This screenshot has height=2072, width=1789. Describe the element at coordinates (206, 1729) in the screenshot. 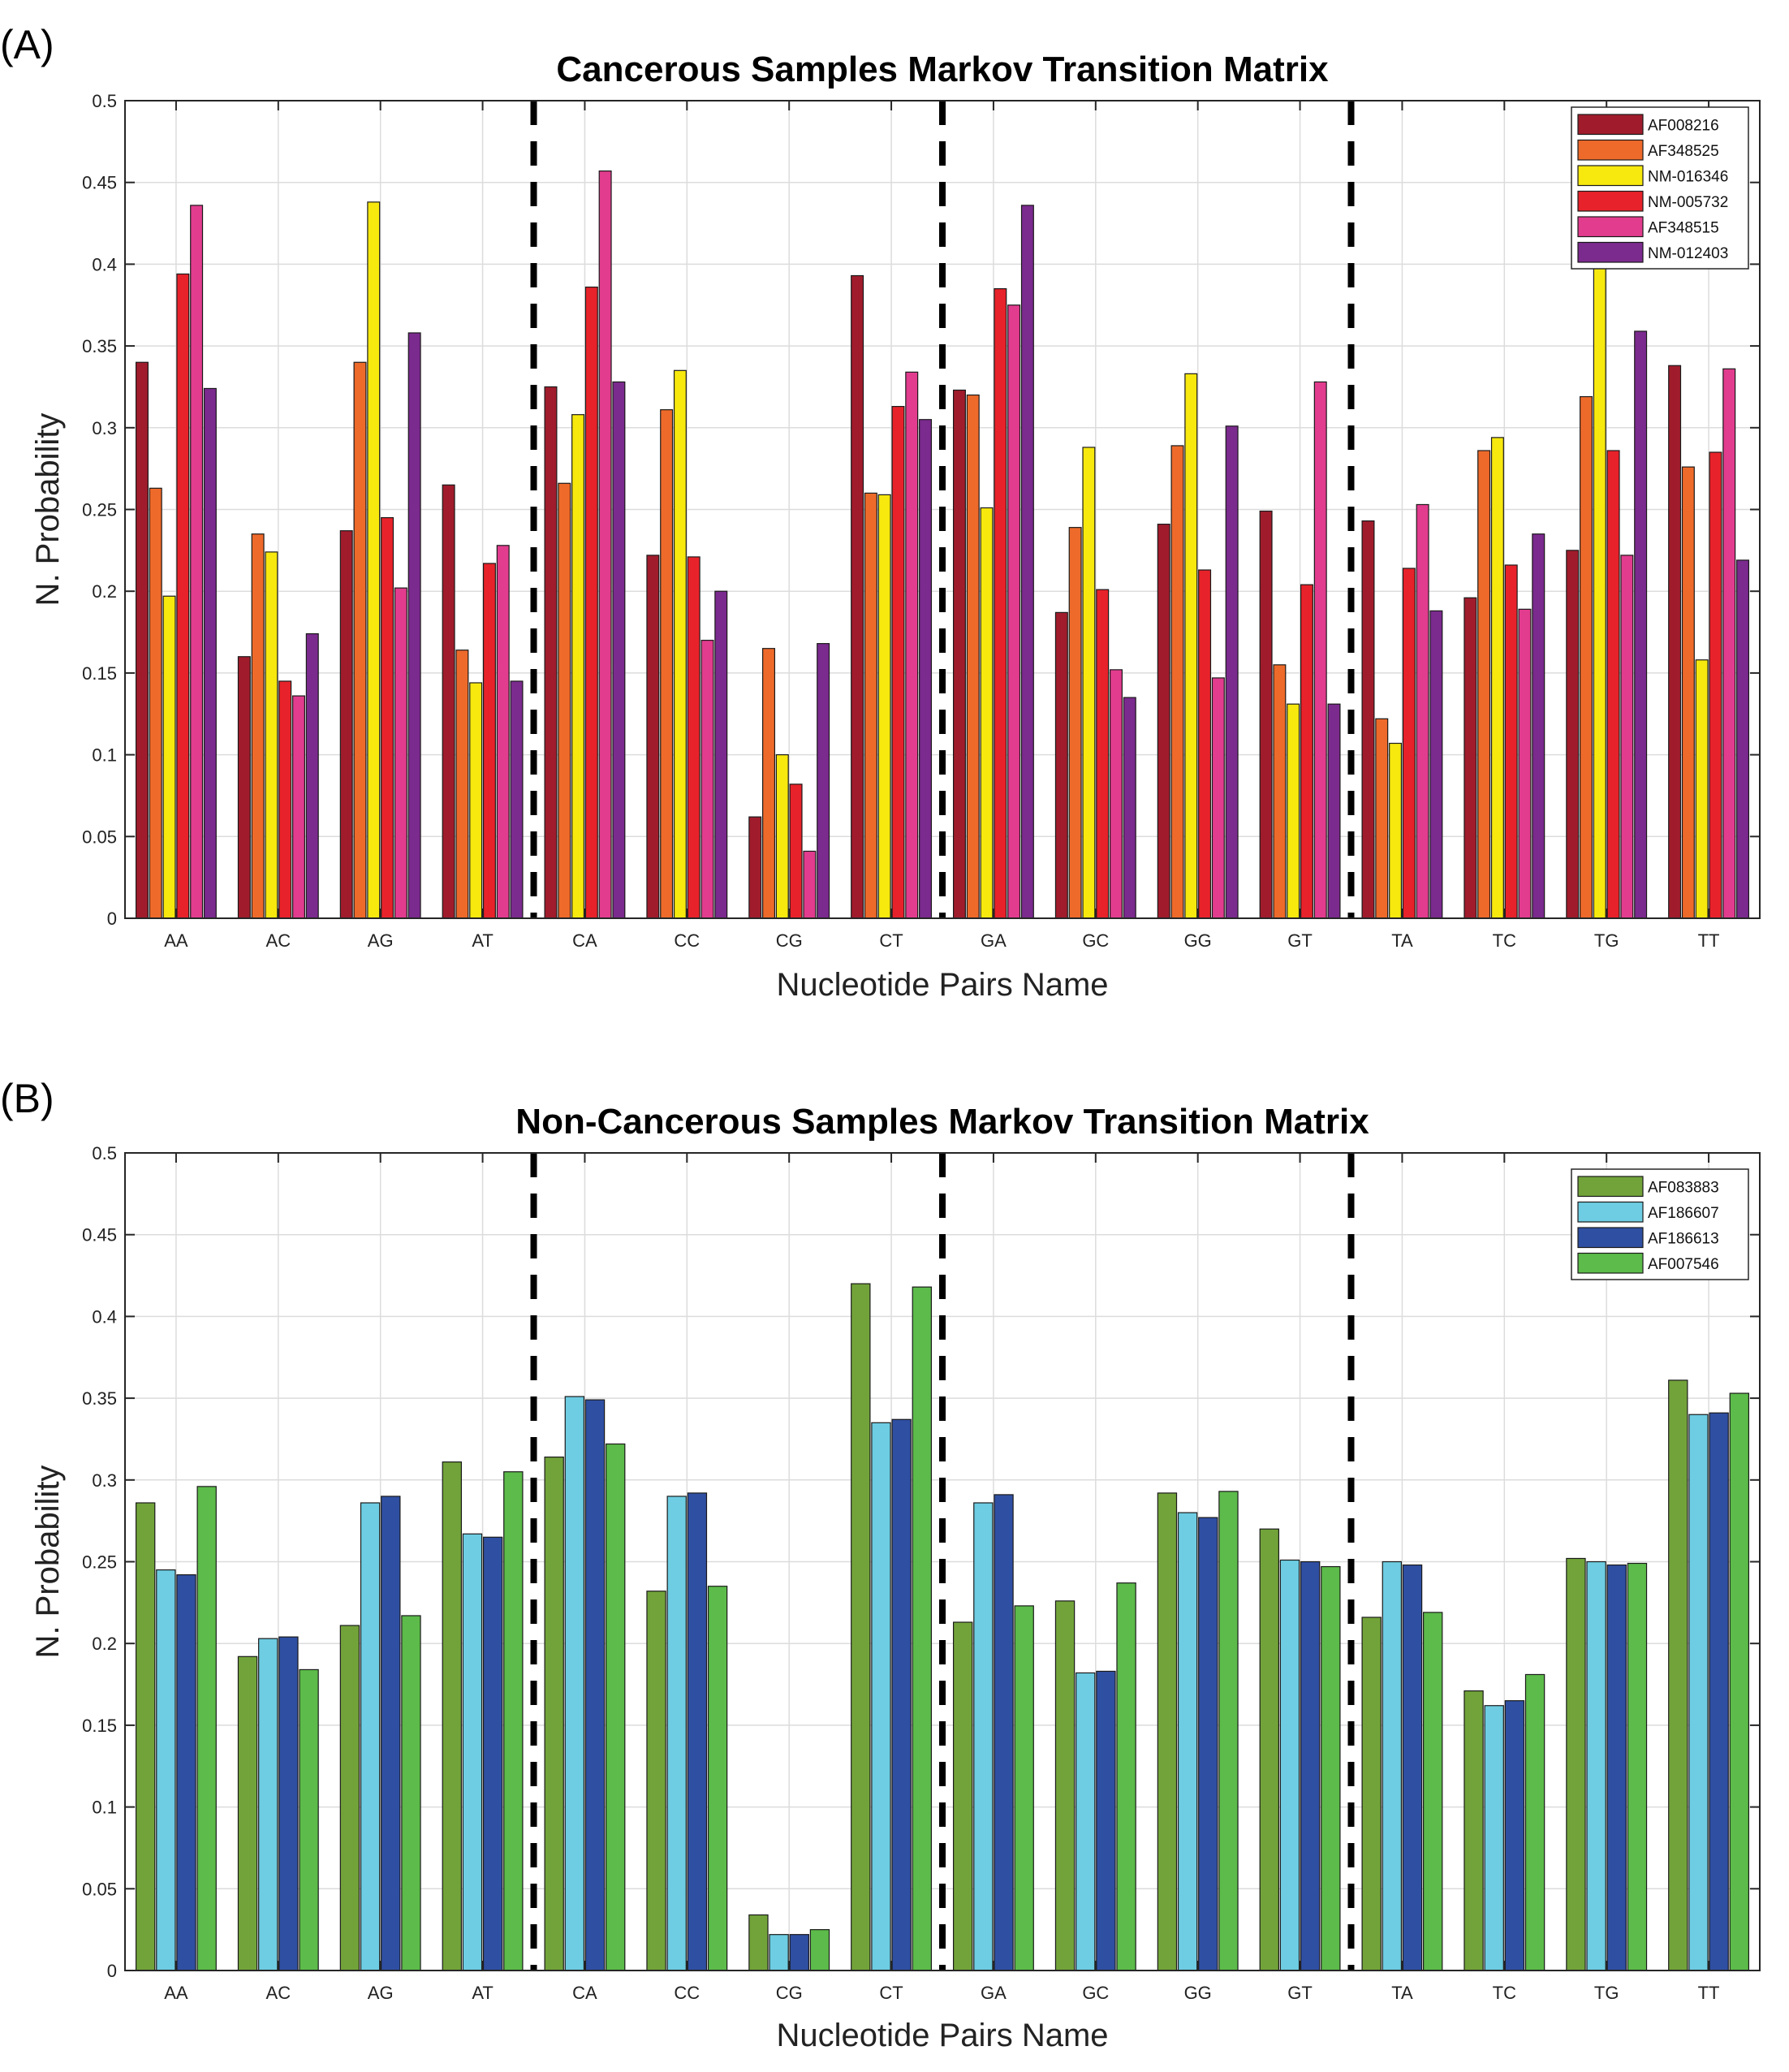

I see `bar-af007546-aa` at that location.